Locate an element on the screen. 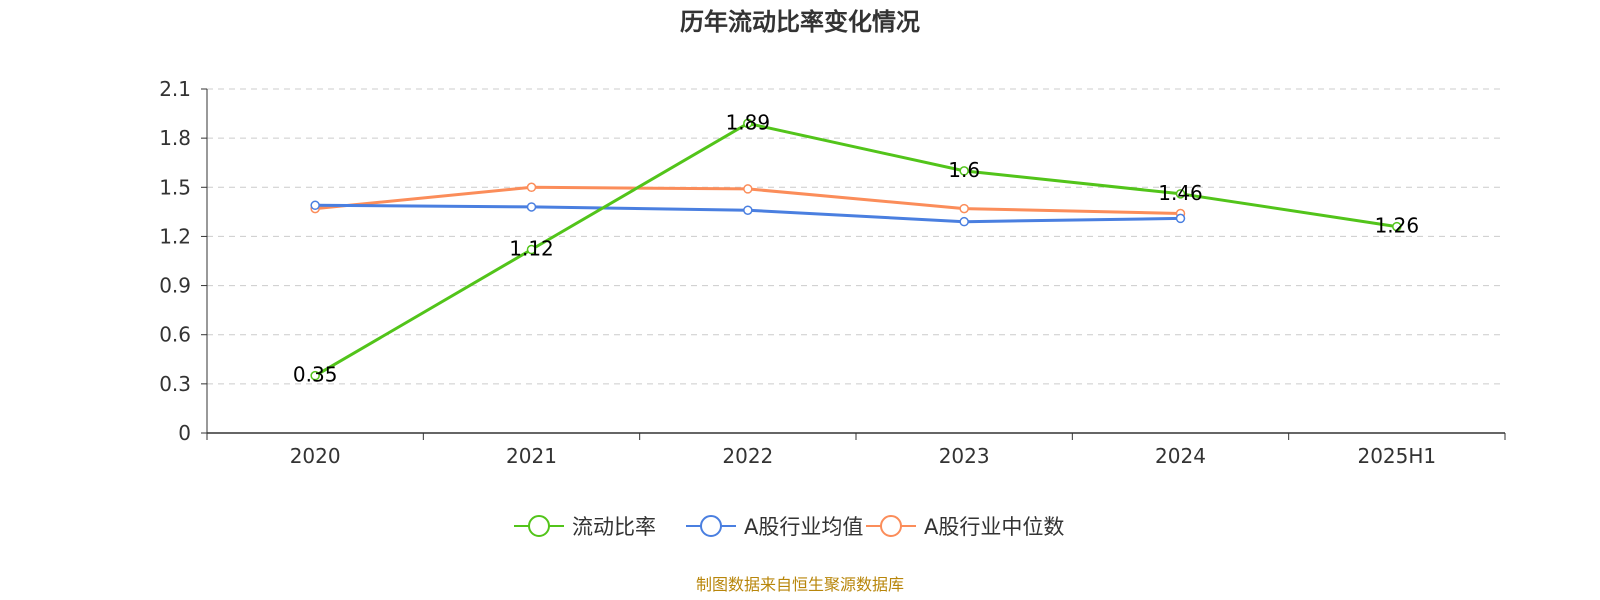  x-tick-label: 2020 is located at coordinates (315, 456).